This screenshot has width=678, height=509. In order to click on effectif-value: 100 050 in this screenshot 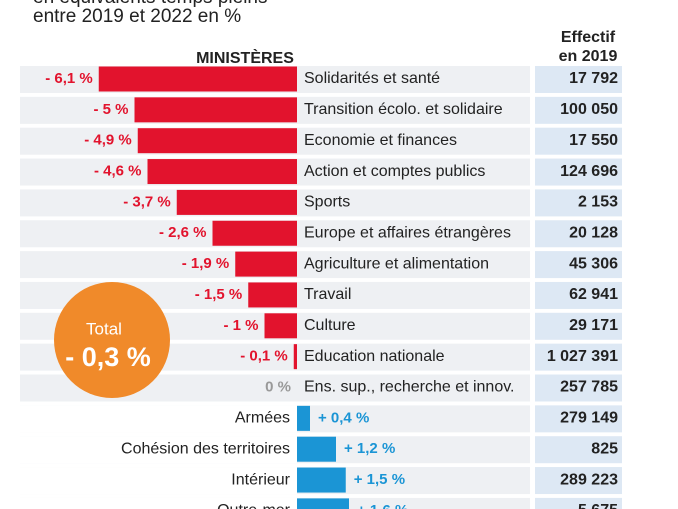, I will do `click(589, 109)`.